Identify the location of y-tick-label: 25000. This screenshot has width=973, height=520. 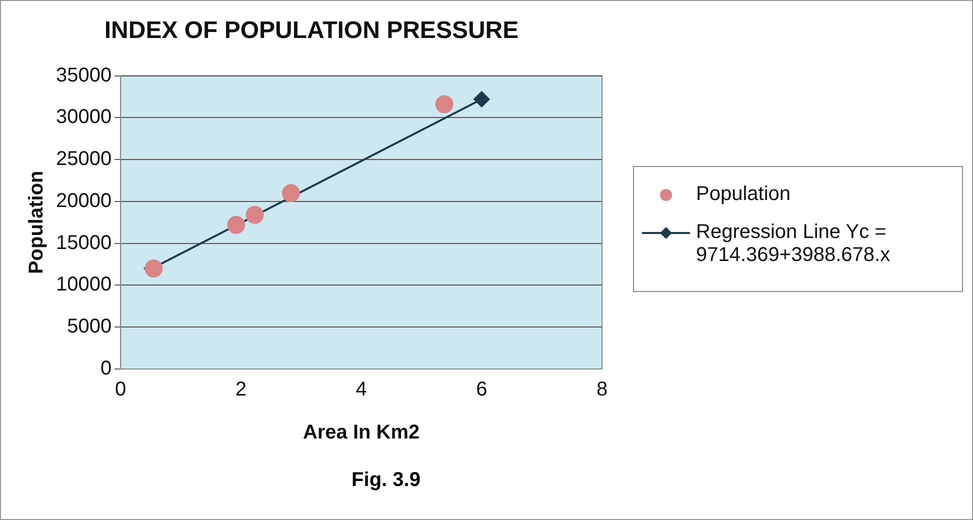
(84, 159).